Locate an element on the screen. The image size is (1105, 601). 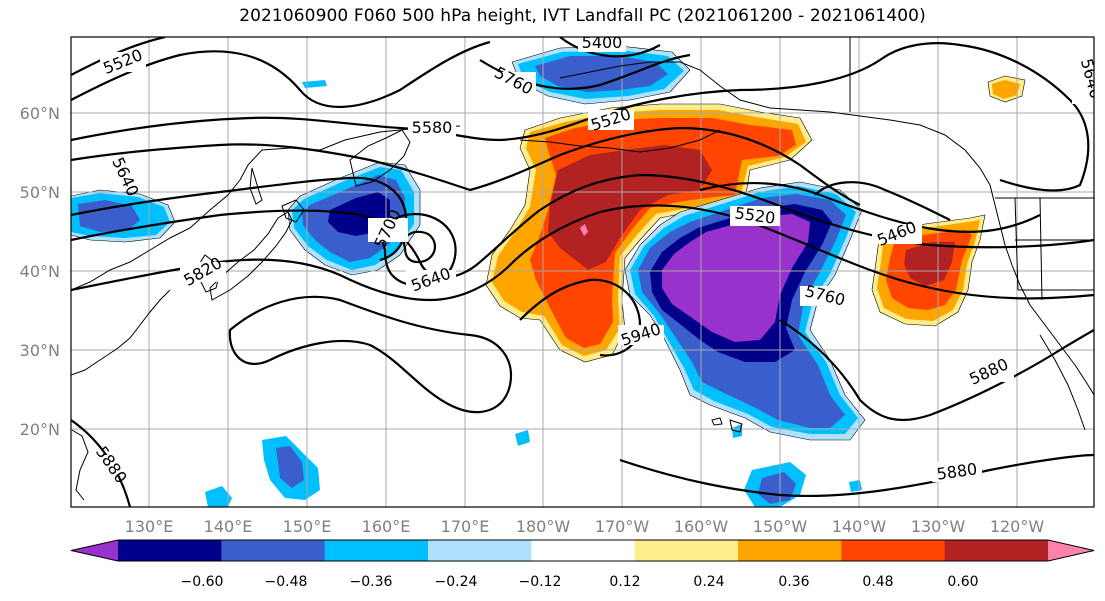
colorbar-extend-max is located at coordinates (1071, 550).